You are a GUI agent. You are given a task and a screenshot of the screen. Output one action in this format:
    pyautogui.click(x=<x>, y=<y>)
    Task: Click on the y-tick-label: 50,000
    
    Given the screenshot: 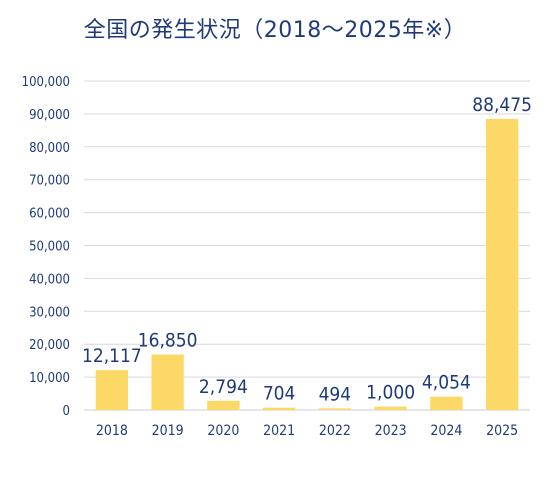 What is the action you would take?
    pyautogui.click(x=49, y=247)
    